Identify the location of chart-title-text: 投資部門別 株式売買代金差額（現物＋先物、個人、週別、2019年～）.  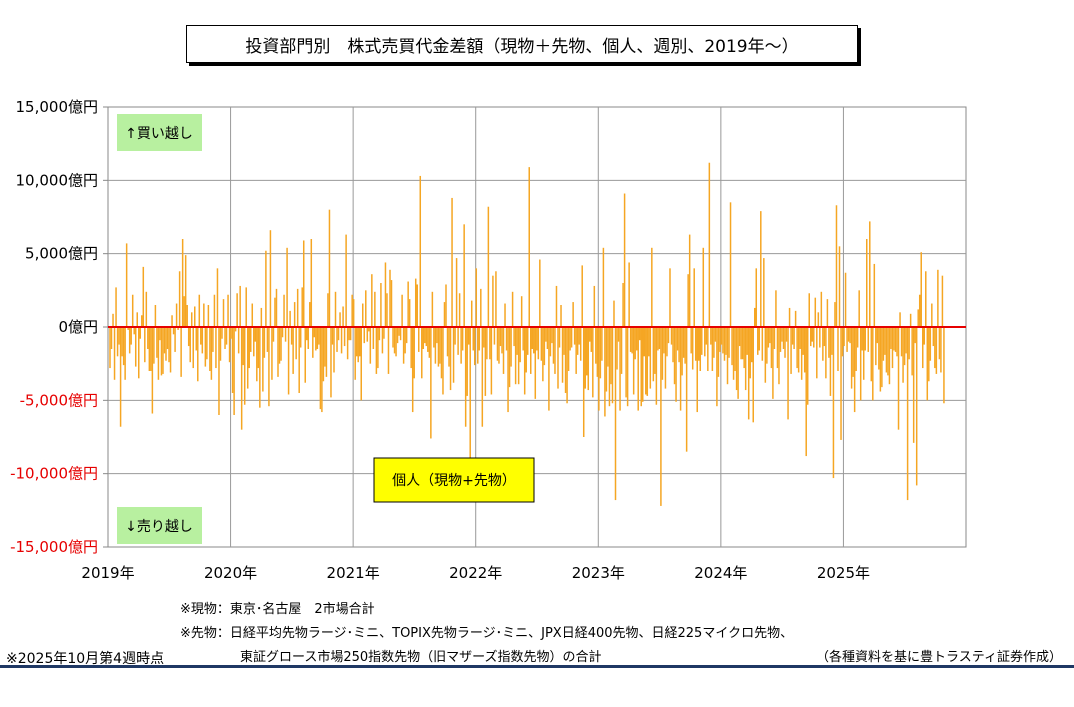
(522, 46).